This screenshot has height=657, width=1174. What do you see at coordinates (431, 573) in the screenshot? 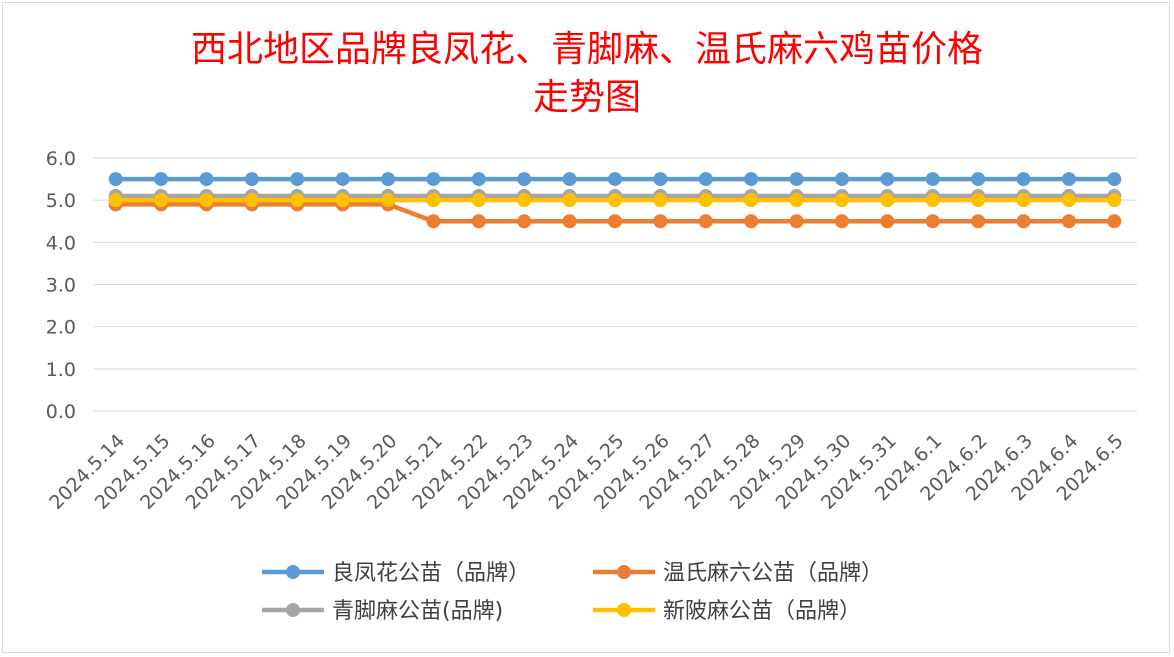
I see `legend-label: 良凤花公苗（品牌）` at bounding box center [431, 573].